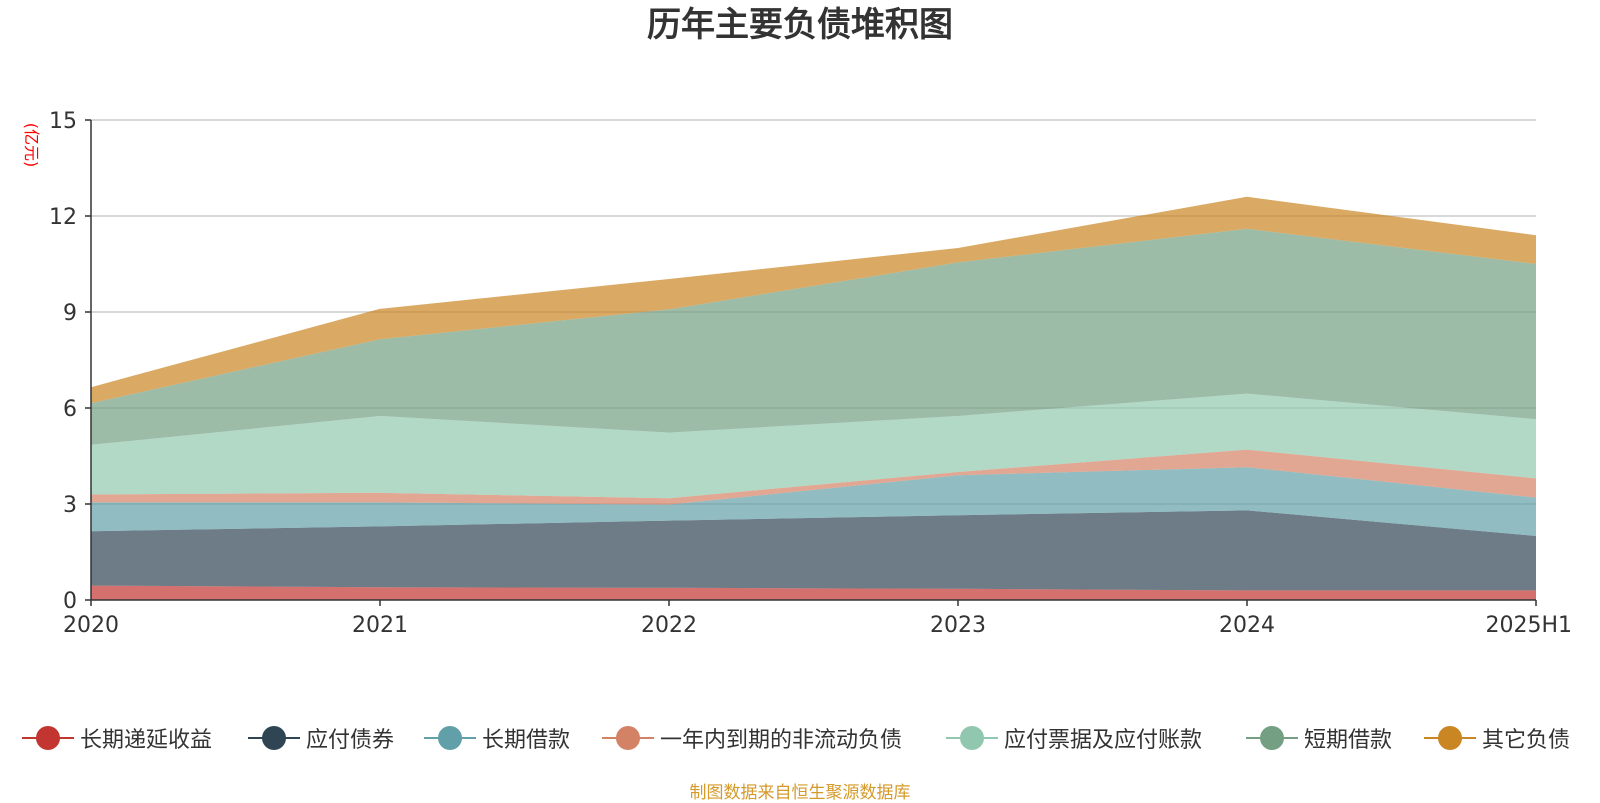 The height and width of the screenshot is (803, 1600). Describe the element at coordinates (380, 625) in the screenshot. I see `x-tick-label: 2021` at that location.